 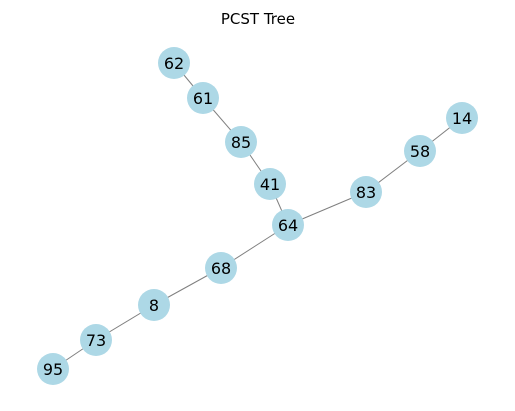 I want to click on node-8: 8, so click(x=154, y=305).